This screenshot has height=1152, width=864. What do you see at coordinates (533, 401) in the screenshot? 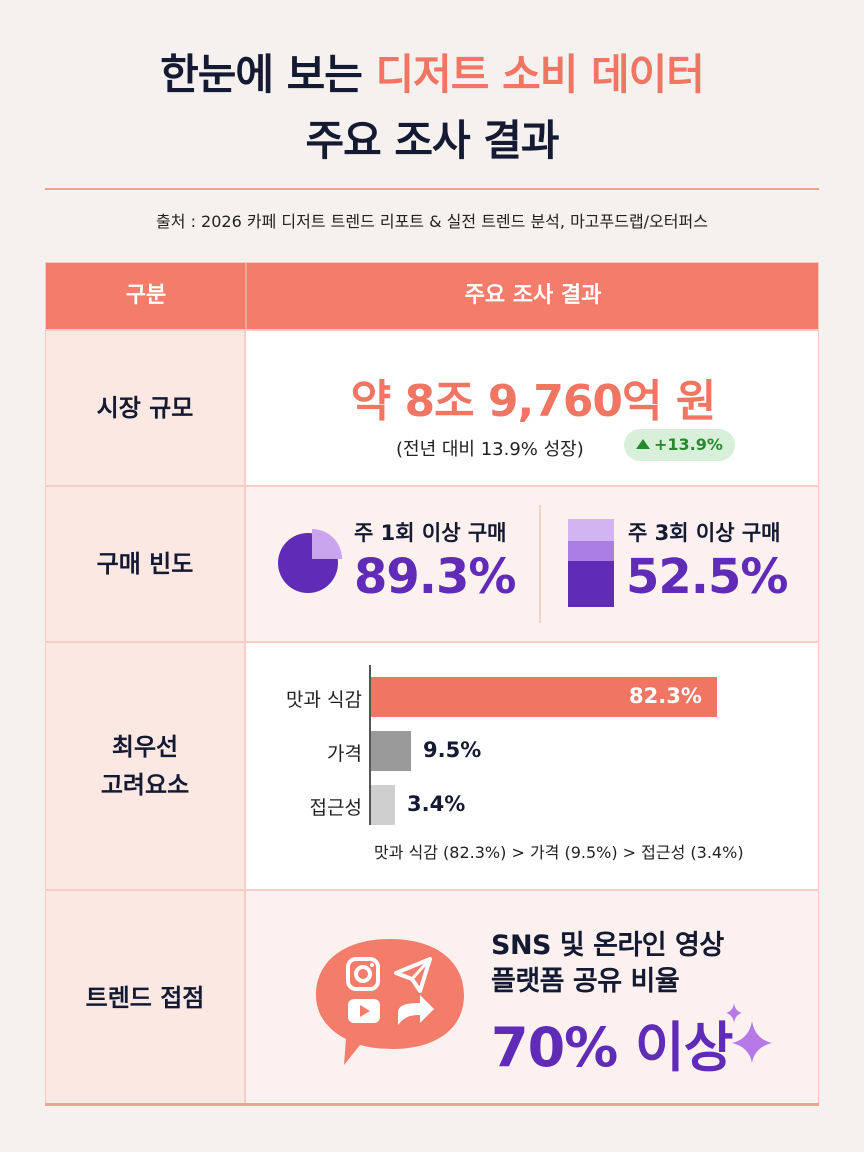
I see `market-value: 약 8조 9,760억 원` at bounding box center [533, 401].